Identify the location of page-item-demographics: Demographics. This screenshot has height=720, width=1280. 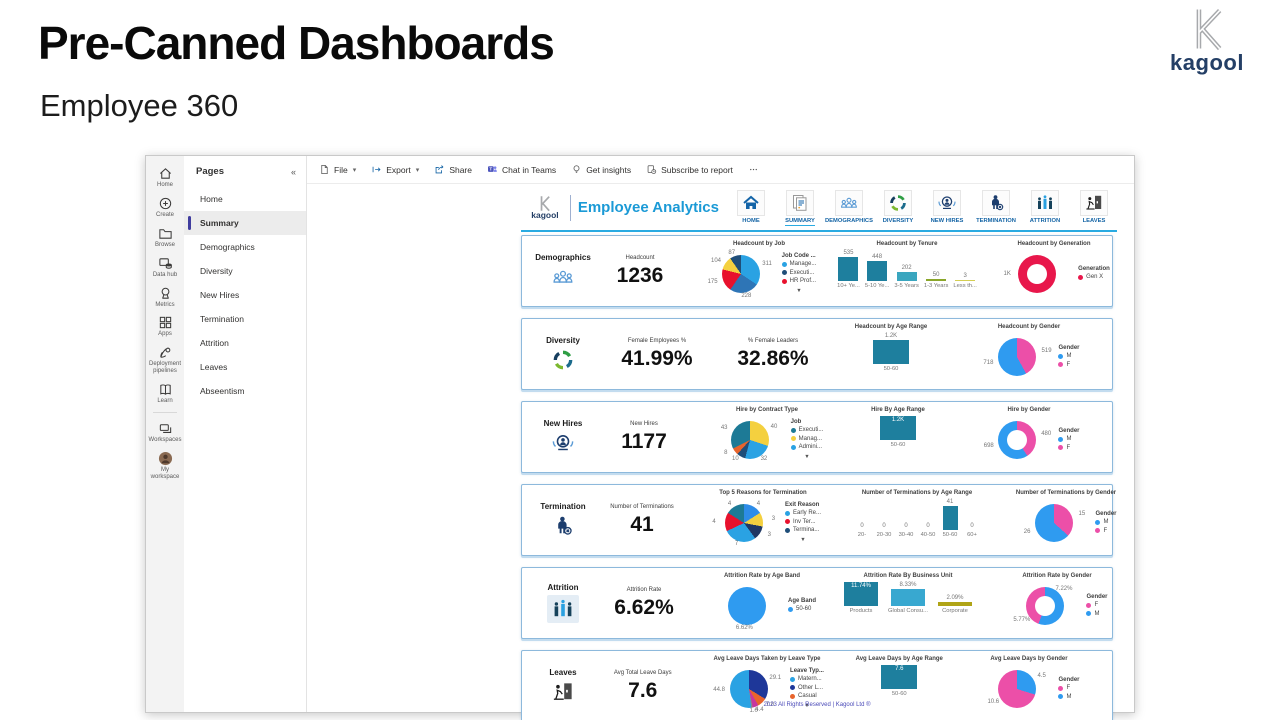
(227, 247).